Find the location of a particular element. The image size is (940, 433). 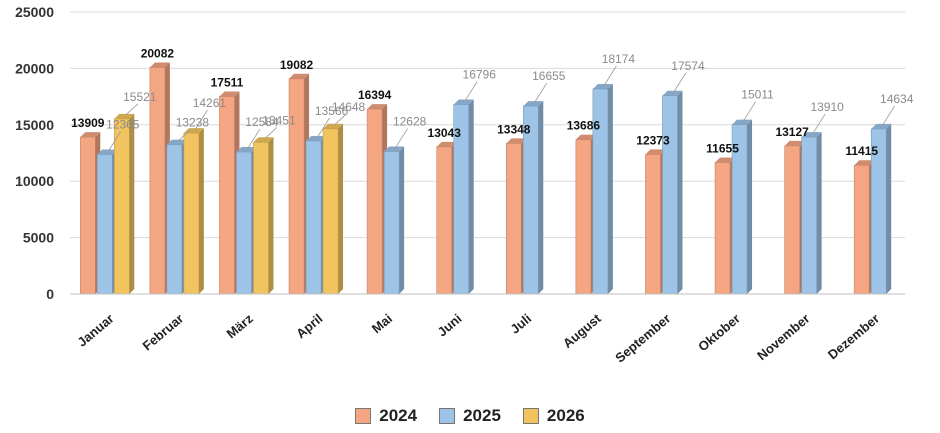

legend: 2024 2025 2026 is located at coordinates (470, 416).